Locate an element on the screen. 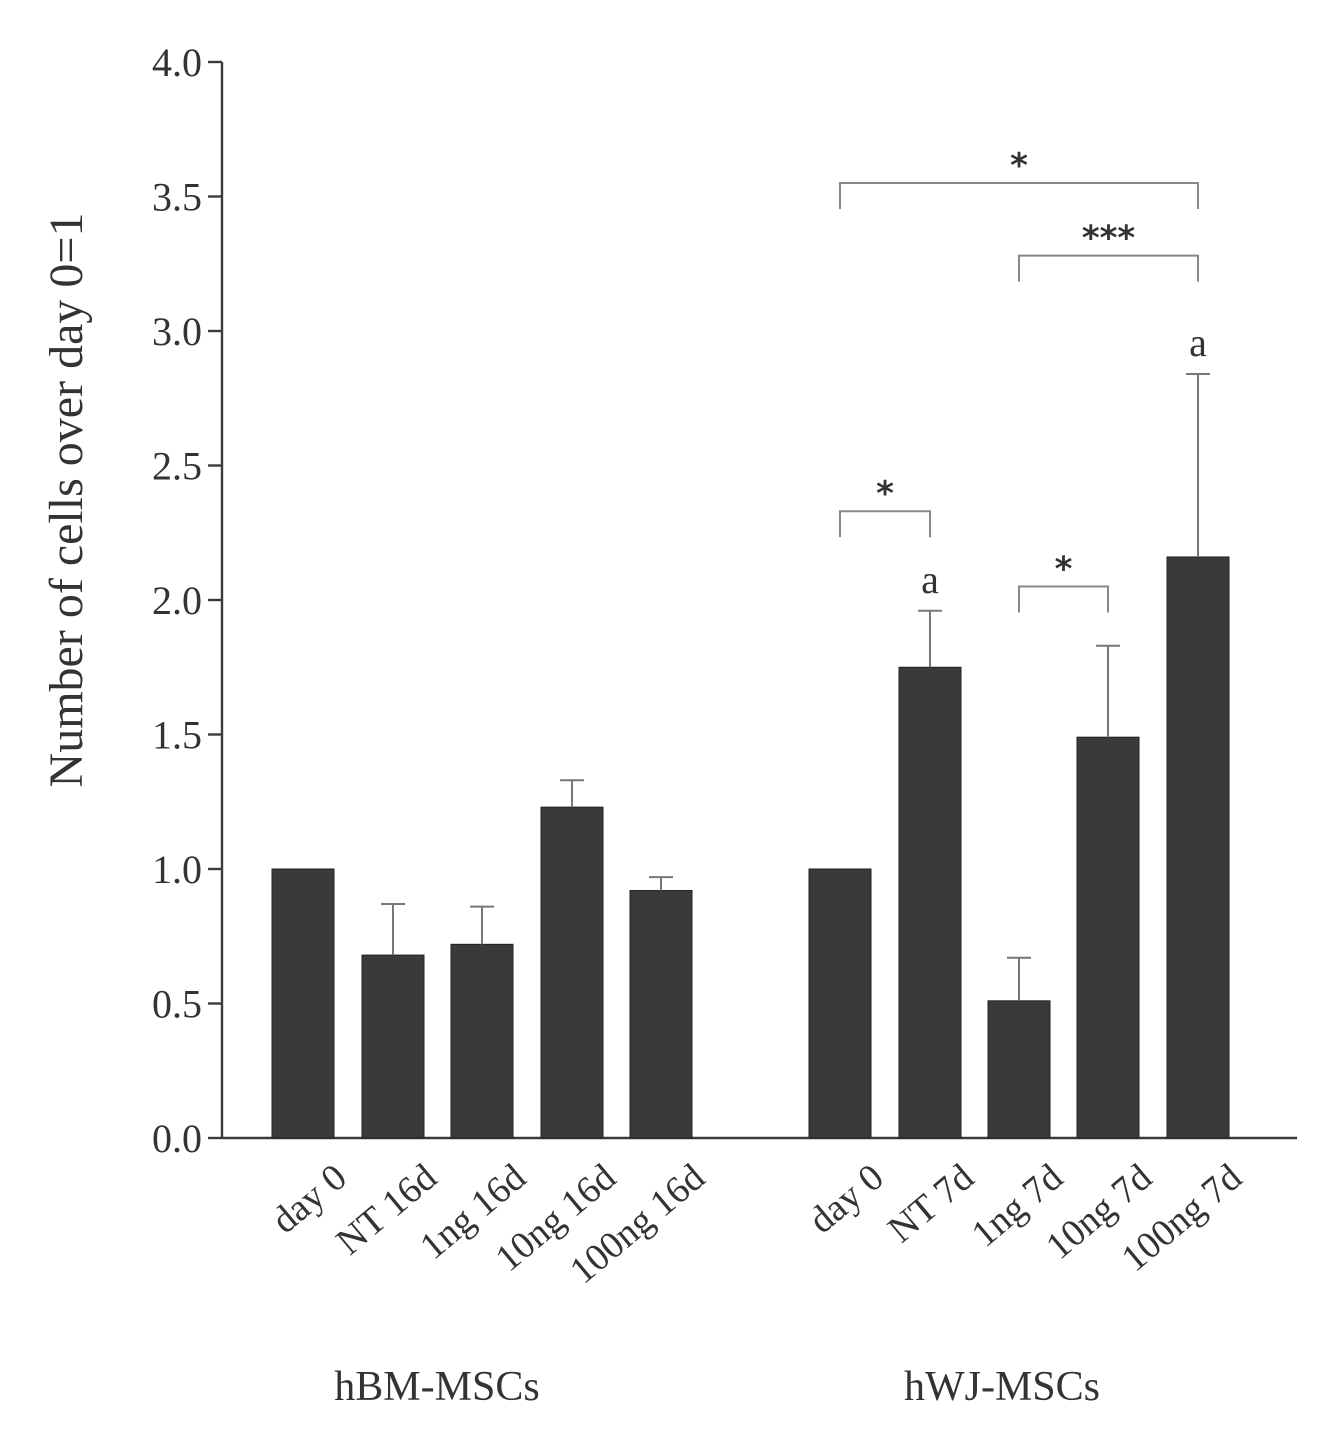 Image resolution: width=1331 pixels, height=1446 pixels. y-axis-ticks: 0.0 0.5 1.0 1.5 2.0 2.5 3.0 3.5 4.0 is located at coordinates (187, 600).